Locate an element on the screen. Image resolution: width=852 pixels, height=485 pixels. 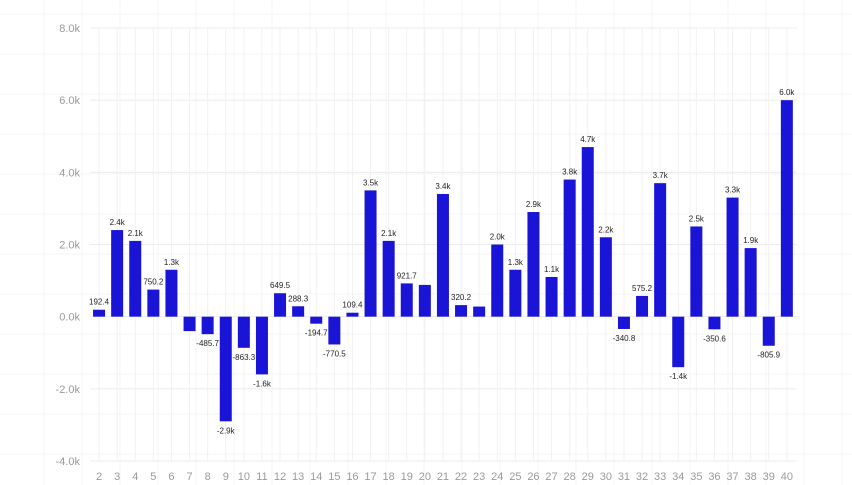
data-label: 2.2k is located at coordinates (606, 229).